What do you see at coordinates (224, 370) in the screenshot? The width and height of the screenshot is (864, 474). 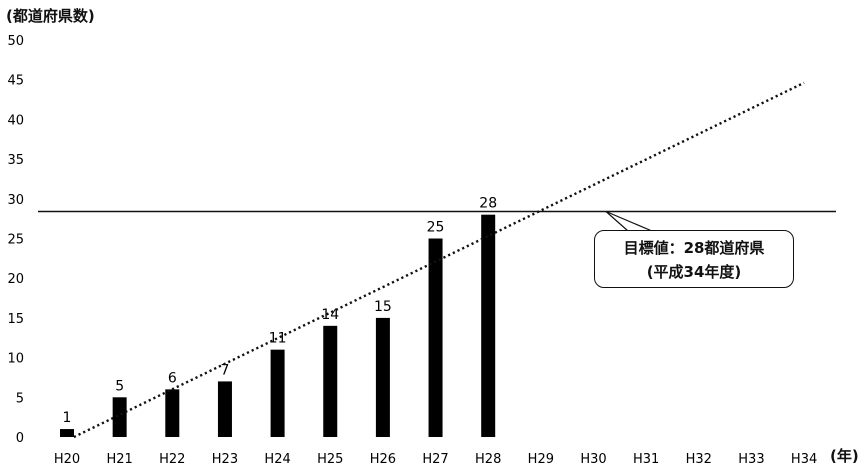 I see `data-label: 7` at bounding box center [224, 370].